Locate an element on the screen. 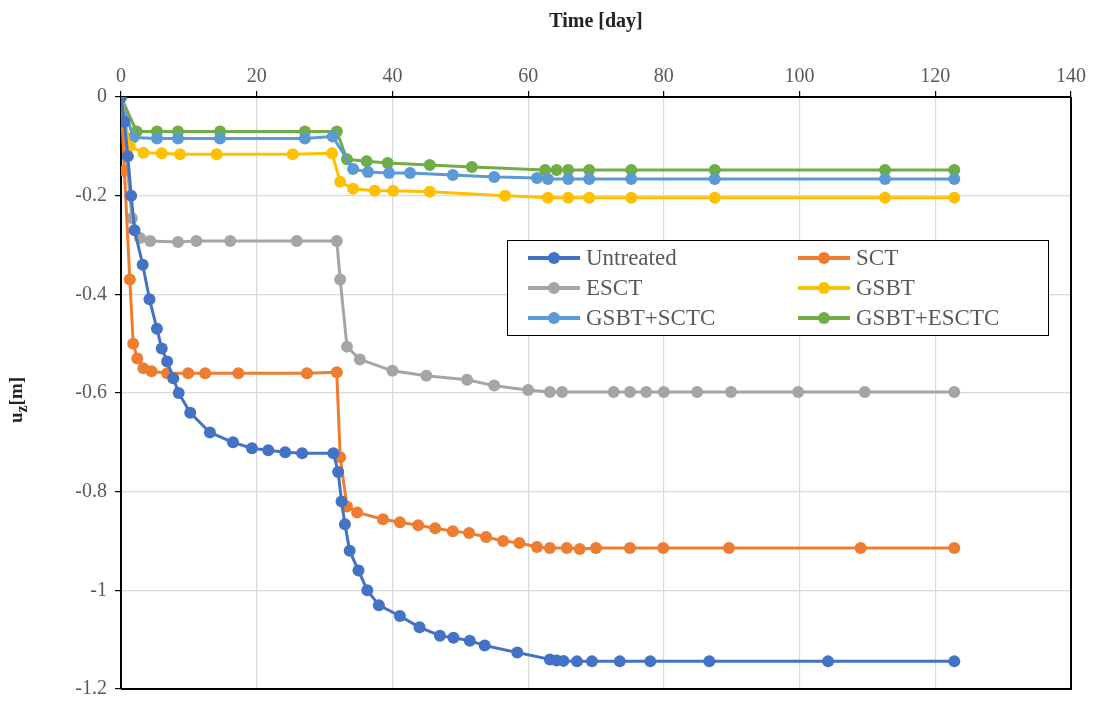 This screenshot has height=709, width=1099. x-axis-title: Time [day] is located at coordinates (596, 21).